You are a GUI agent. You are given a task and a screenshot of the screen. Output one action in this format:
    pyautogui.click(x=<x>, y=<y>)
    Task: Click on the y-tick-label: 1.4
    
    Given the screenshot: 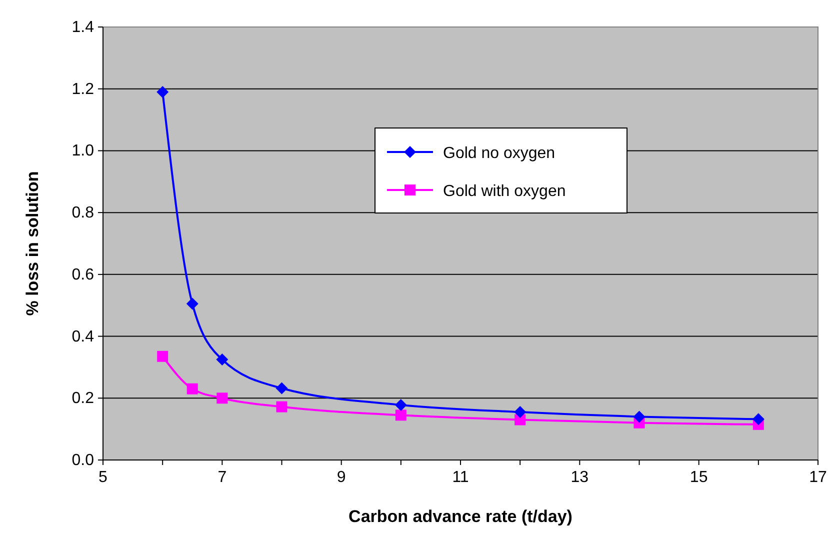 What is the action you would take?
    pyautogui.click(x=83, y=27)
    